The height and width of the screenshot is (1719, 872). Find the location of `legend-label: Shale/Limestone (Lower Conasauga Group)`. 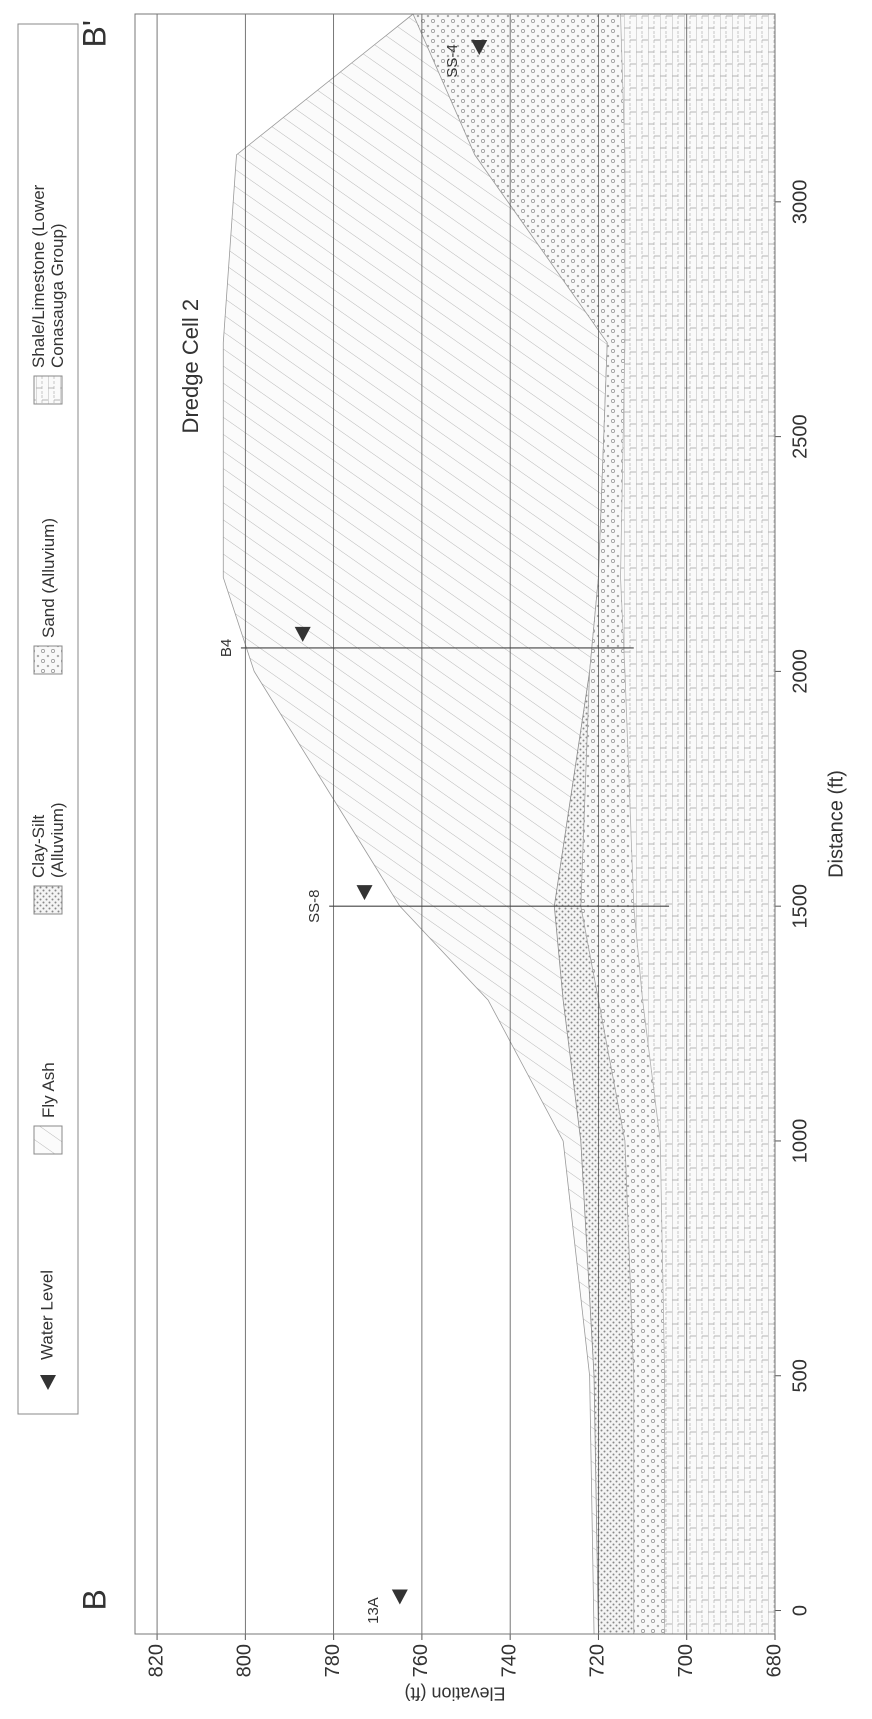

legend-label: Shale/Limestone (Lower Conasauga Group) is located at coordinates (48, 276).